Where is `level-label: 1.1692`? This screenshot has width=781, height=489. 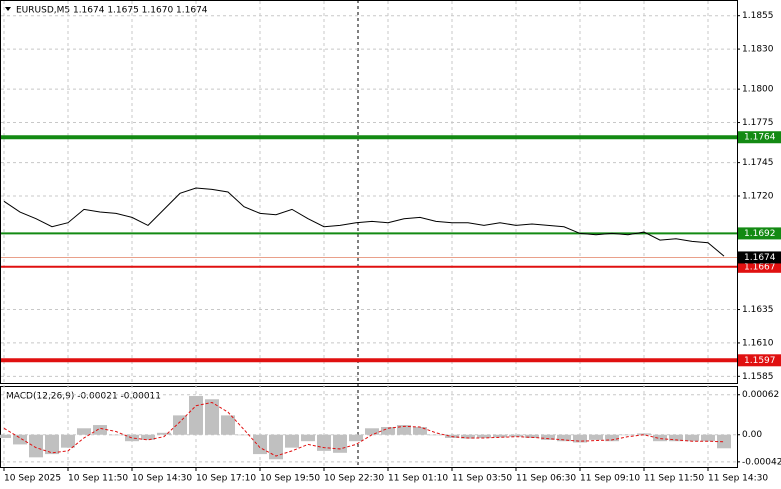 level-label: 1.1692 is located at coordinates (760, 234).